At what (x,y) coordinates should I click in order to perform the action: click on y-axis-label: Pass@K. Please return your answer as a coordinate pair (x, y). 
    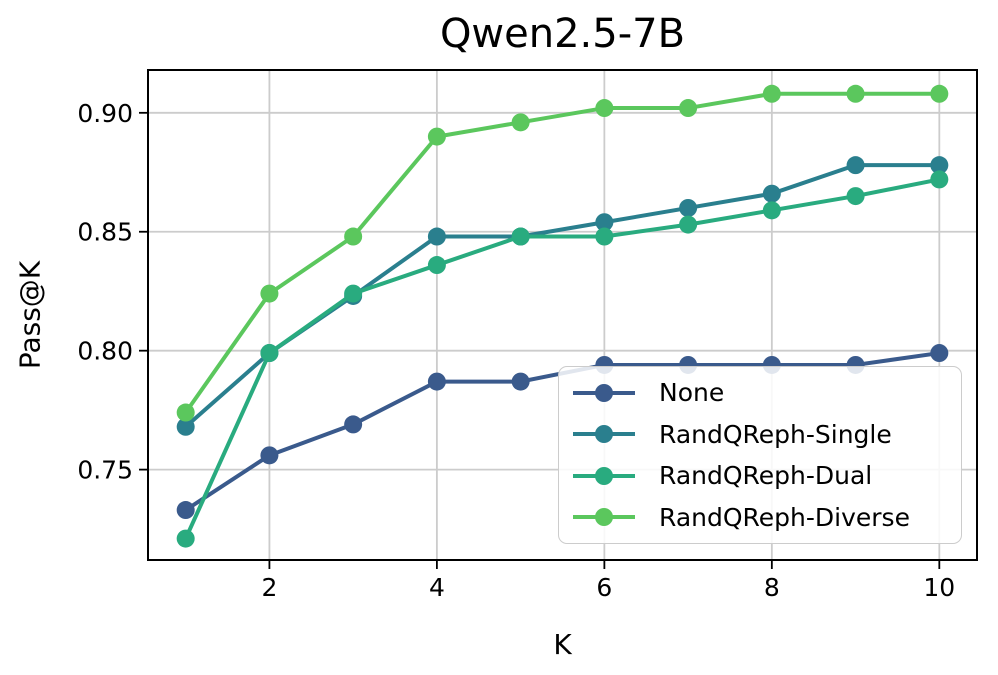
    Looking at the image, I should click on (30, 315).